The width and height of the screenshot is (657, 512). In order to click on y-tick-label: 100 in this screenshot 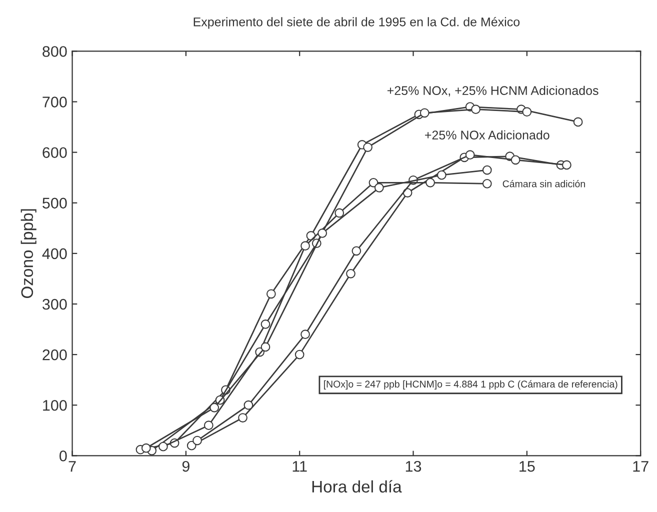, I will do `click(55, 405)`.